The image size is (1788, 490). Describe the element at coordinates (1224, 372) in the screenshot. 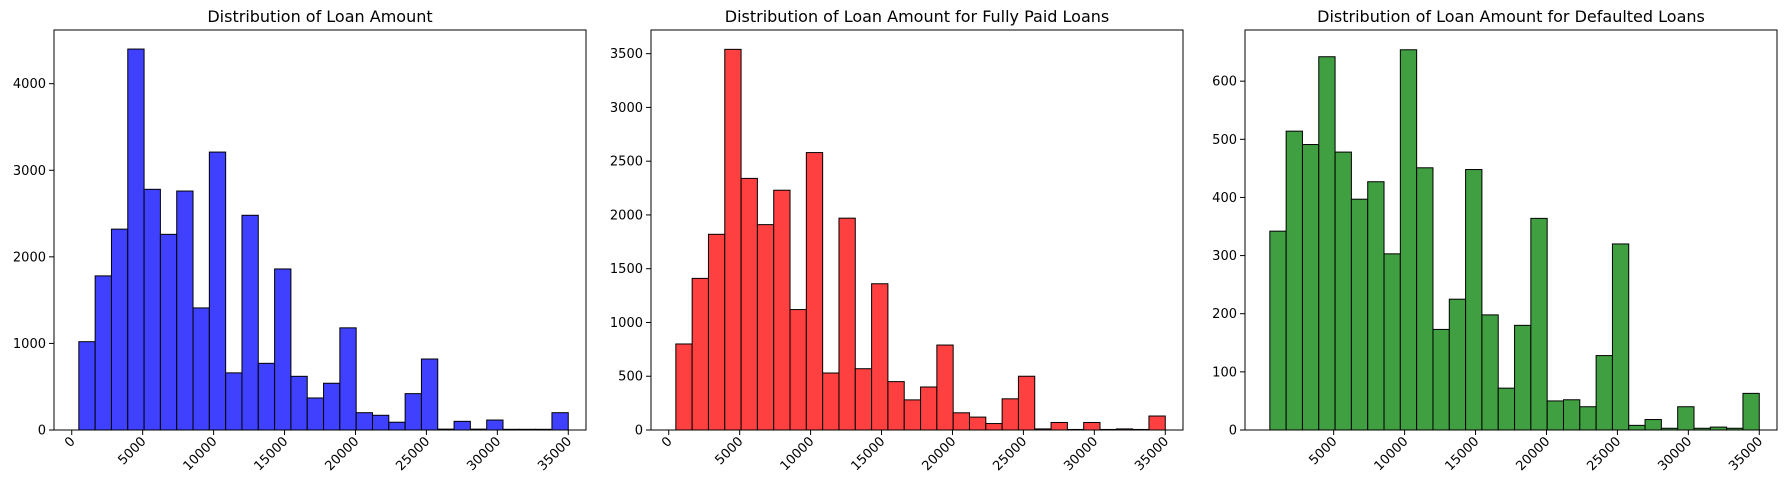

I see `y-tick-label: 100` at that location.